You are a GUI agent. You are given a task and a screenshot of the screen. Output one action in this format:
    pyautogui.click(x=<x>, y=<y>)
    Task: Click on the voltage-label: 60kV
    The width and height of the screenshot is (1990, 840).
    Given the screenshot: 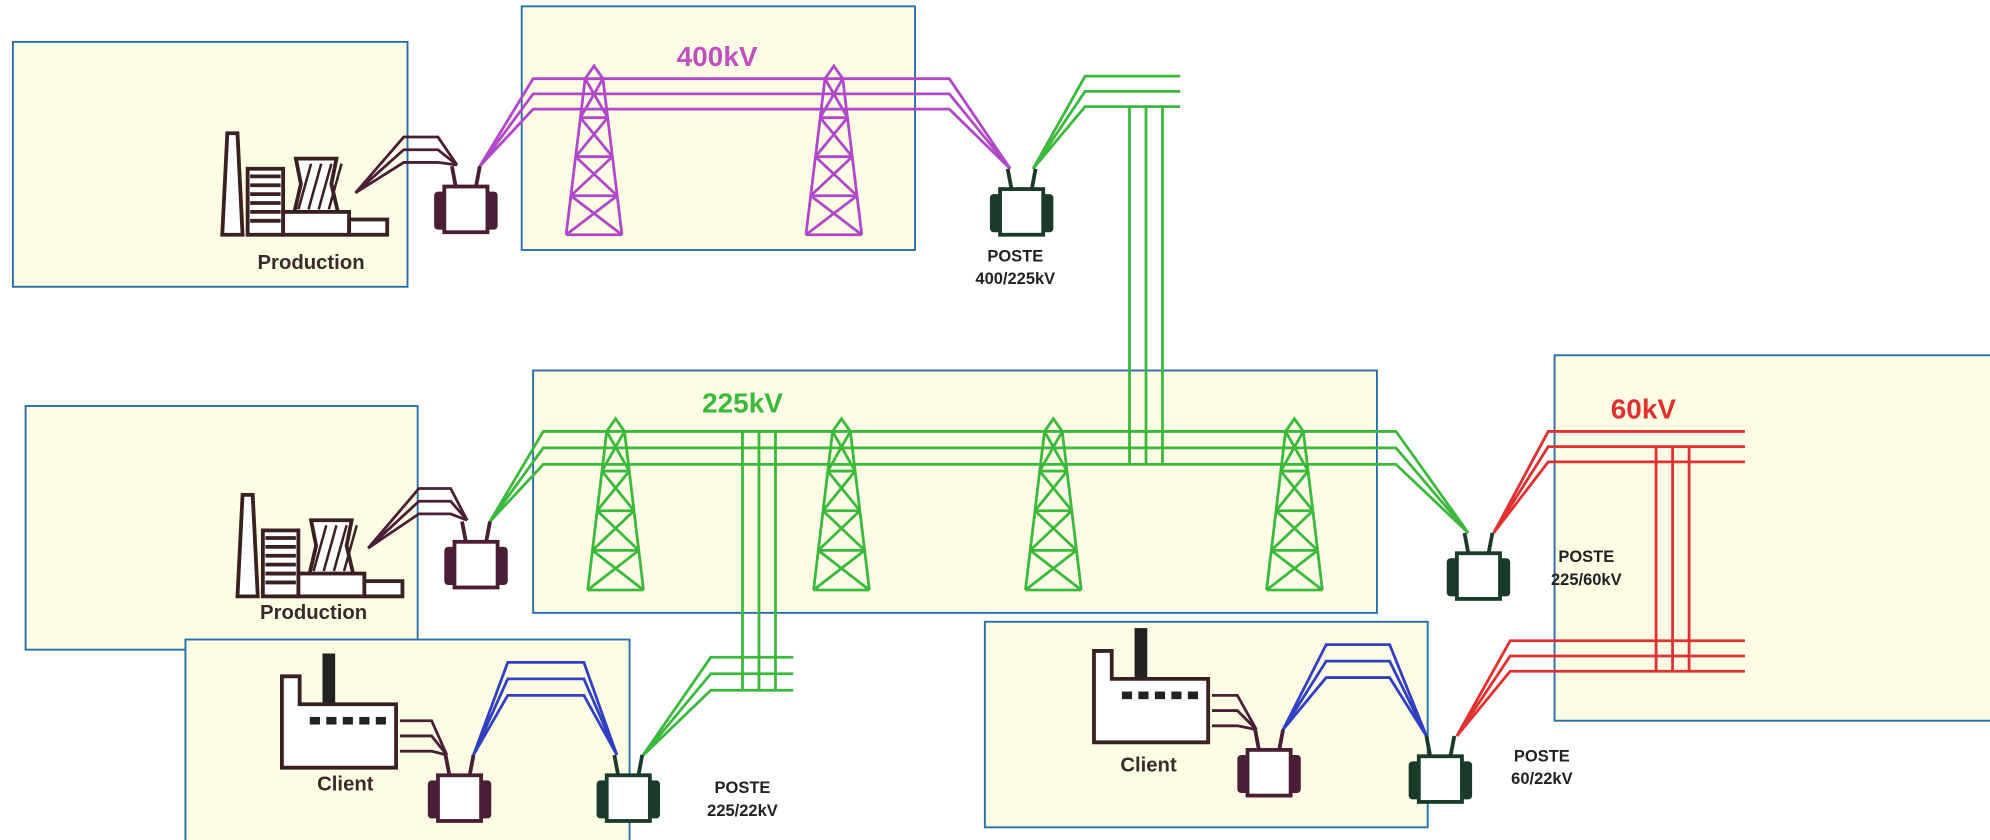 What is the action you would take?
    pyautogui.click(x=1644, y=409)
    